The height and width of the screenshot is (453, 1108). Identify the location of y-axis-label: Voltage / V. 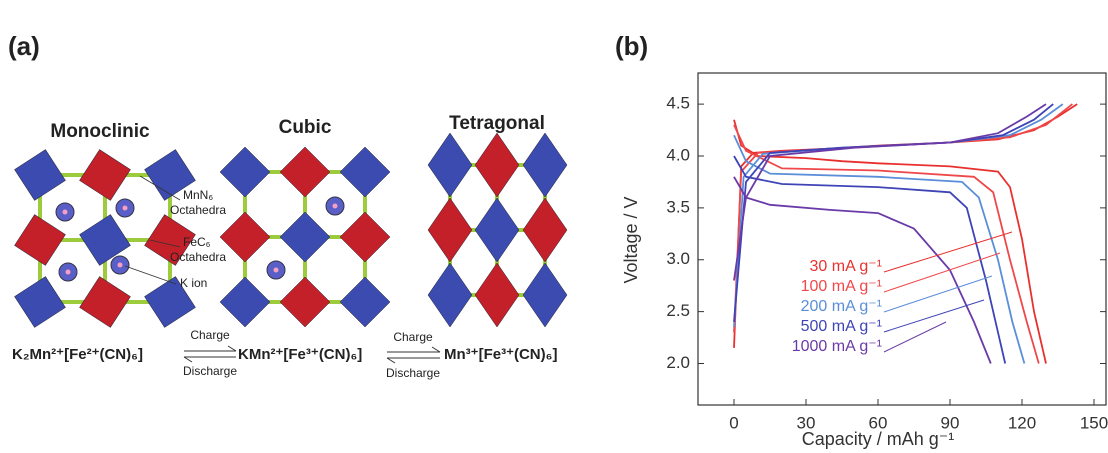
(631, 239).